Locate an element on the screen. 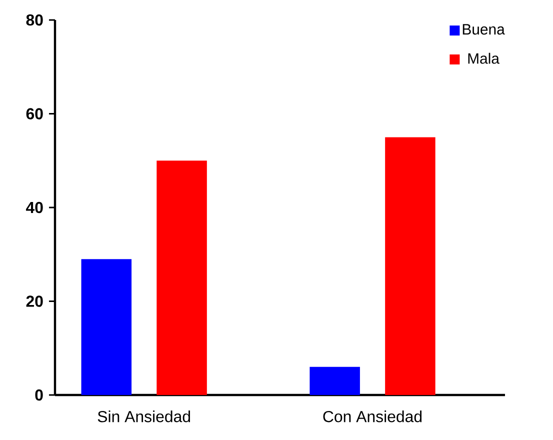 This screenshot has height=440, width=553. y-tick-label: 40 is located at coordinates (34, 208).